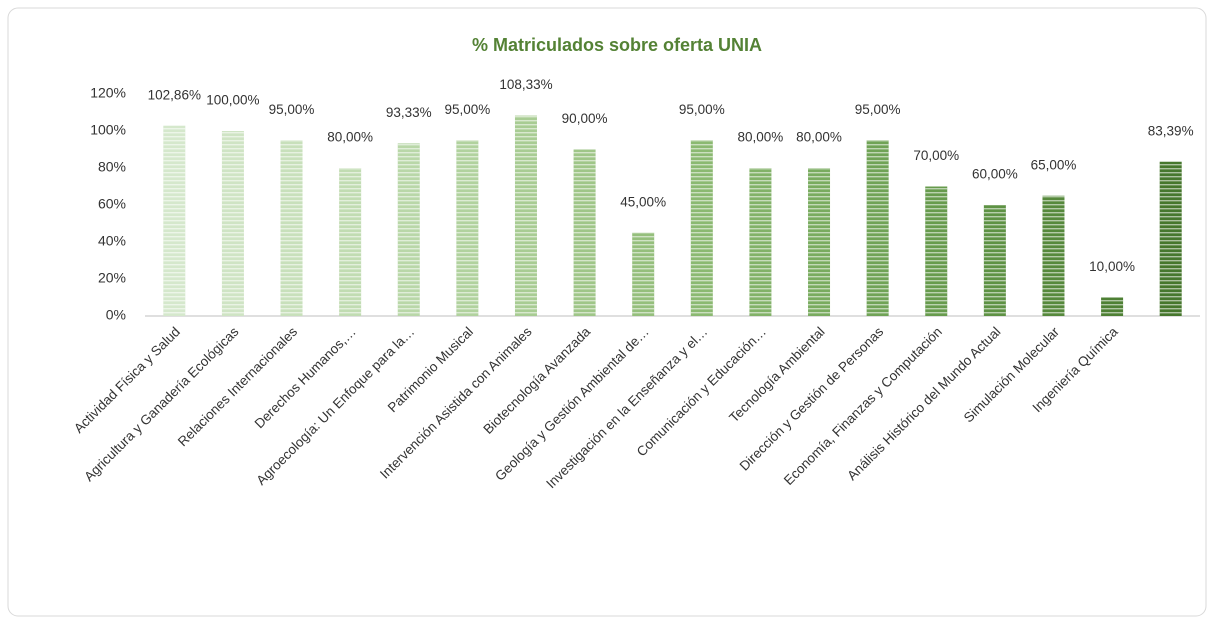  Describe the element at coordinates (116, 315) in the screenshot. I see `y-tick-label: 0%` at that location.